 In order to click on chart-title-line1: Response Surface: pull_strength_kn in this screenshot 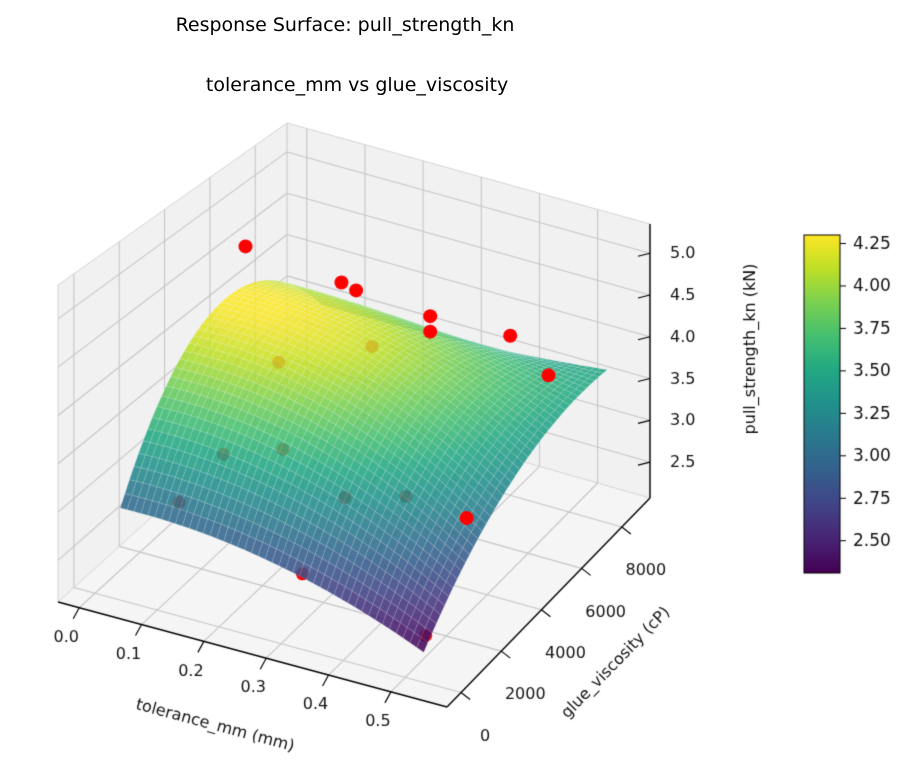, I will do `click(345, 25)`.